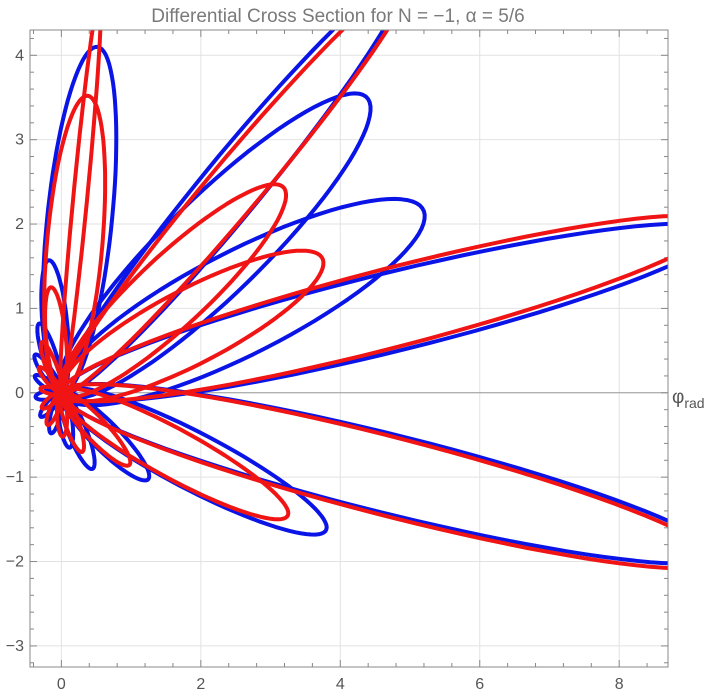 This screenshot has height=697, width=725. What do you see at coordinates (15, 562) in the screenshot?
I see `y-tick-label: −2` at bounding box center [15, 562].